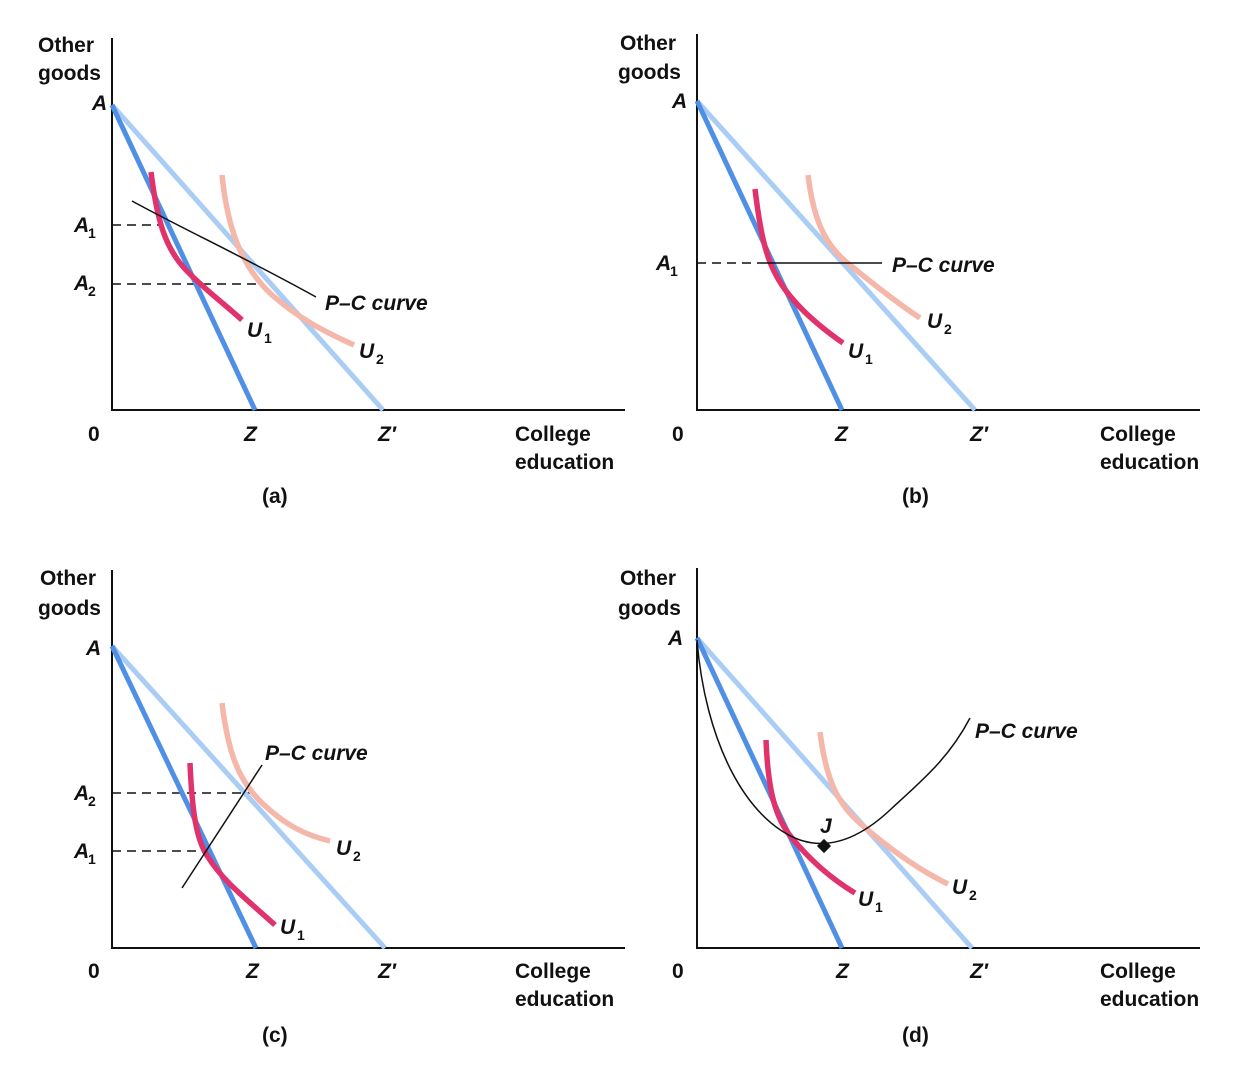 This screenshot has width=1248, height=1070. What do you see at coordinates (367, 351) in the screenshot?
I see `panel-a-label-U2: U` at bounding box center [367, 351].